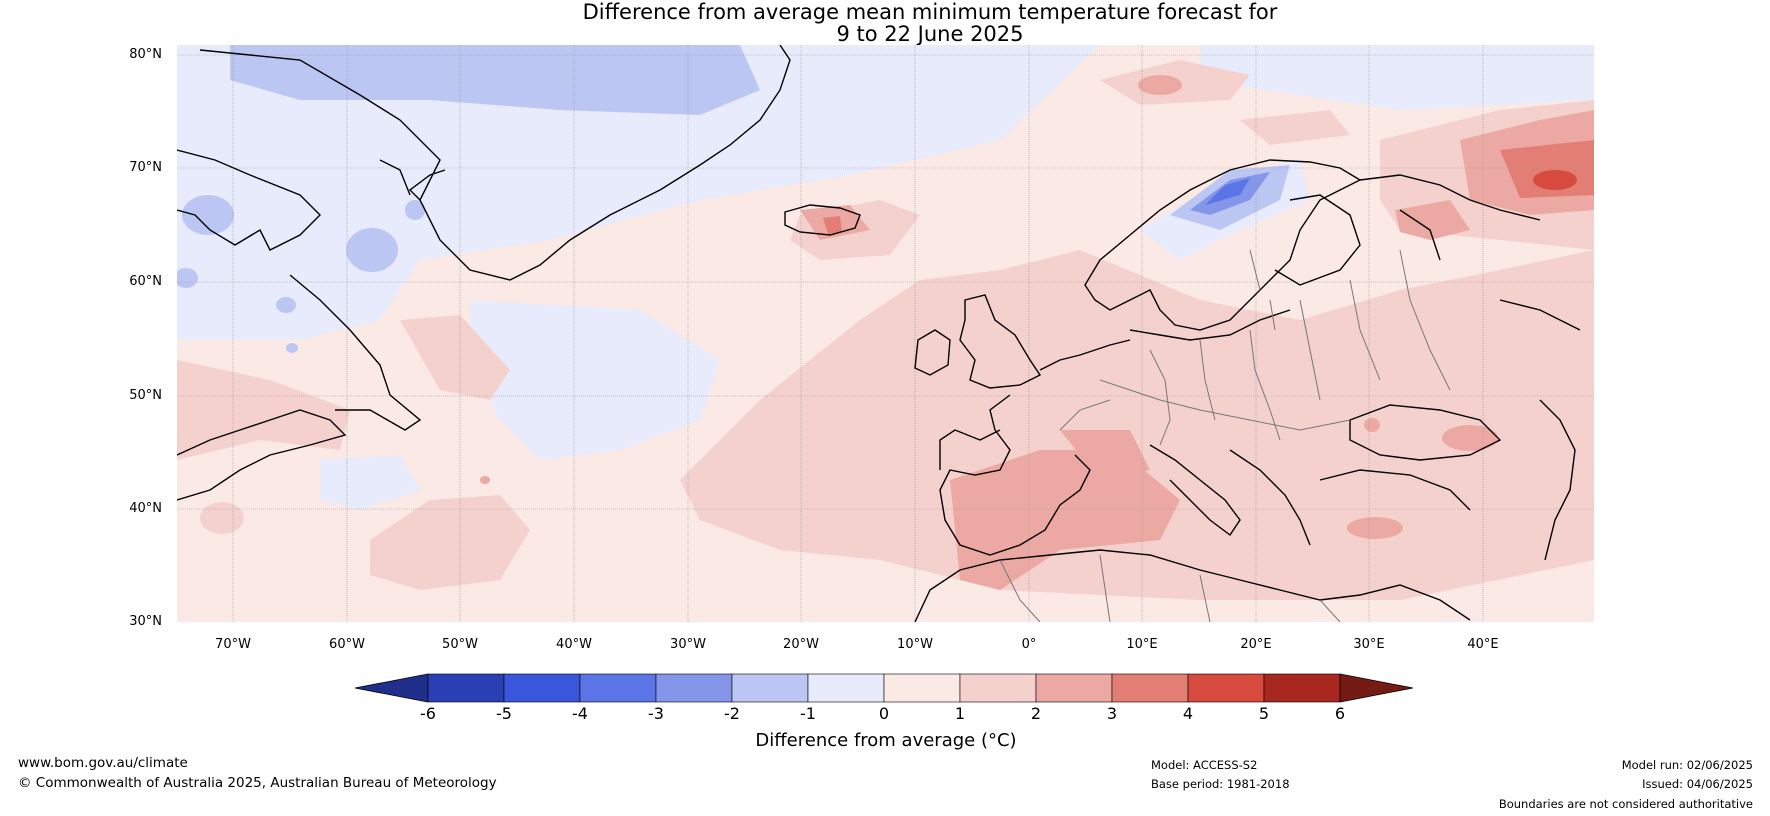  What do you see at coordinates (1256, 644) in the screenshot?
I see `lon-label: 20°E` at bounding box center [1256, 644].